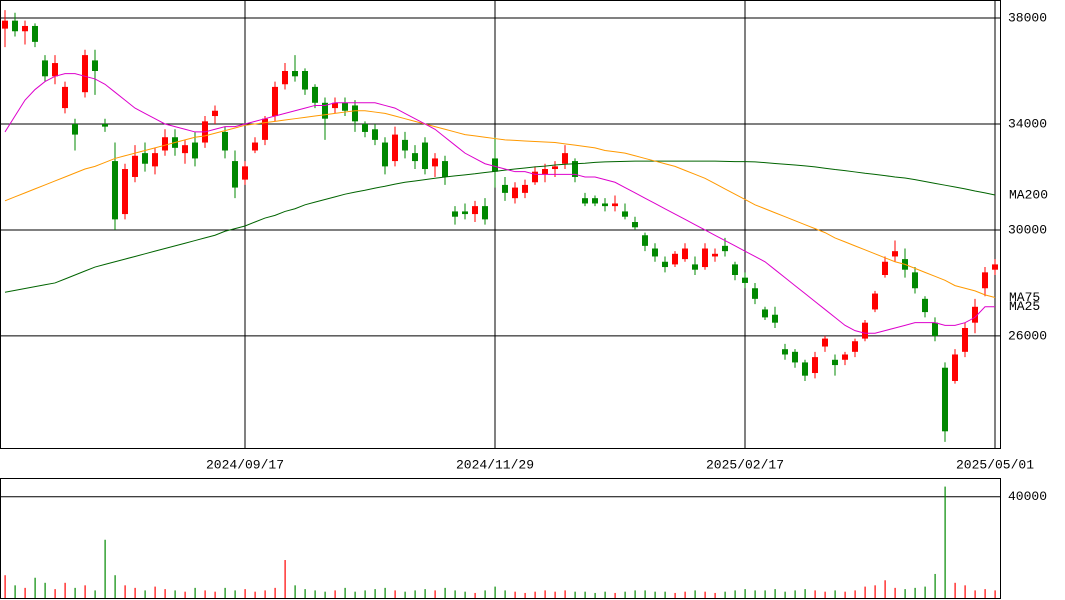 Image resolution: width=1065 pixels, height=600 pixels. I want to click on x-tick-label: 2024/11/29, so click(495, 464).